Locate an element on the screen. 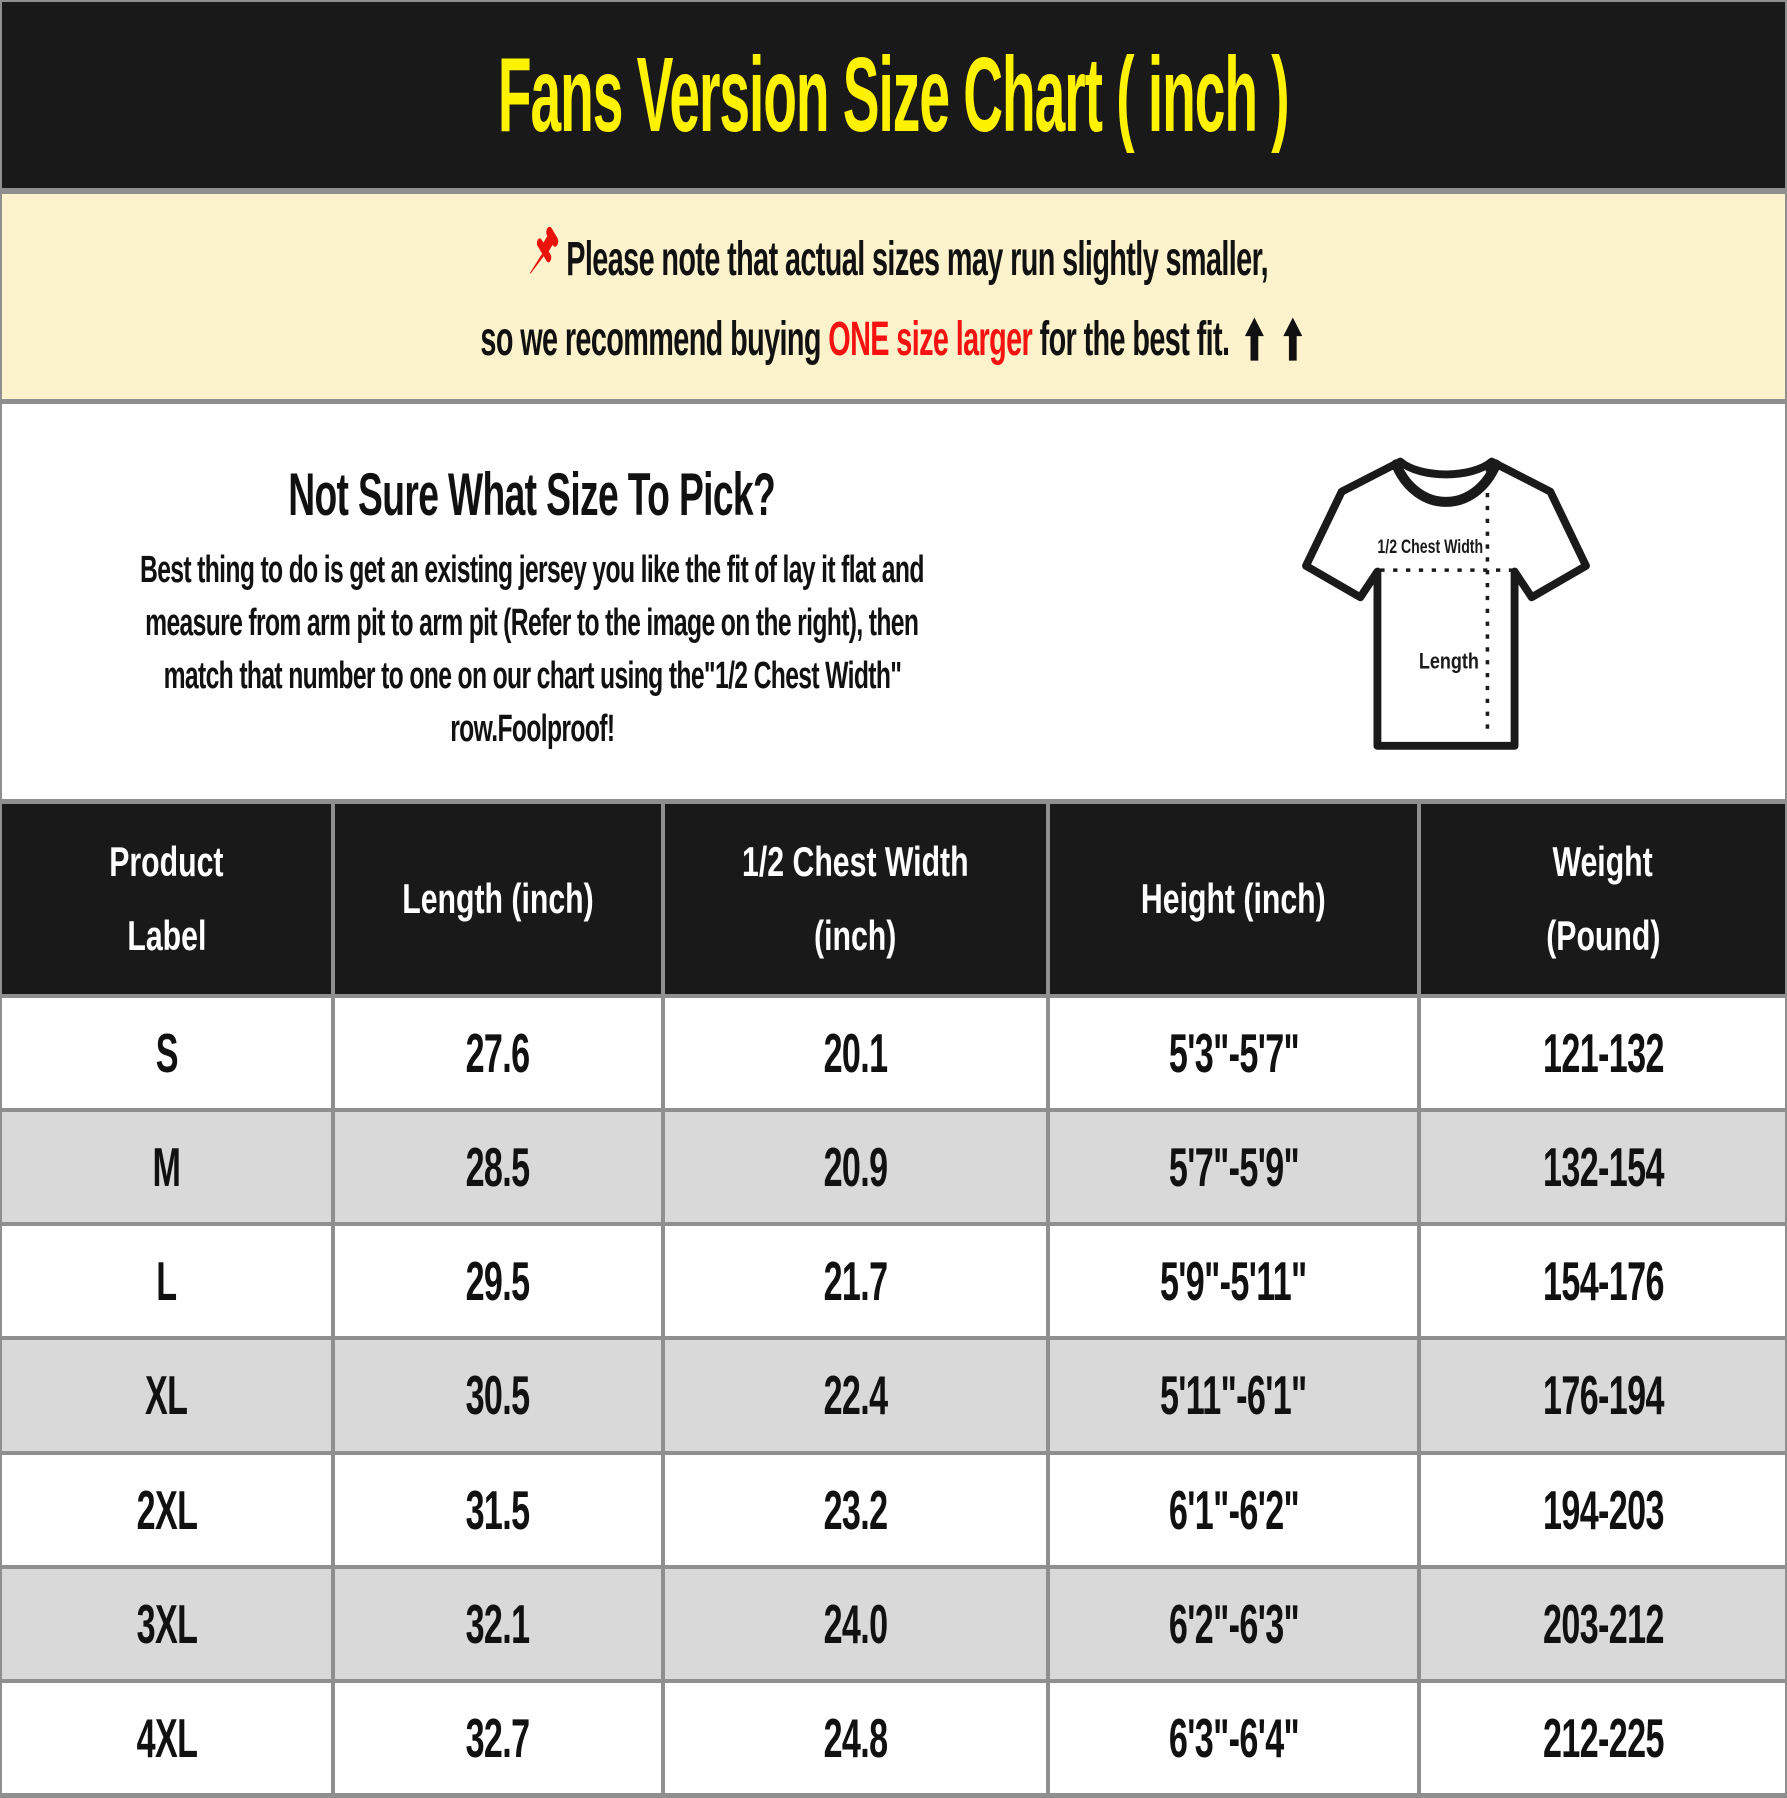 The width and height of the screenshot is (1787, 1798). notice-text-2-prefix: so we recommend buying is located at coordinates (650, 339).